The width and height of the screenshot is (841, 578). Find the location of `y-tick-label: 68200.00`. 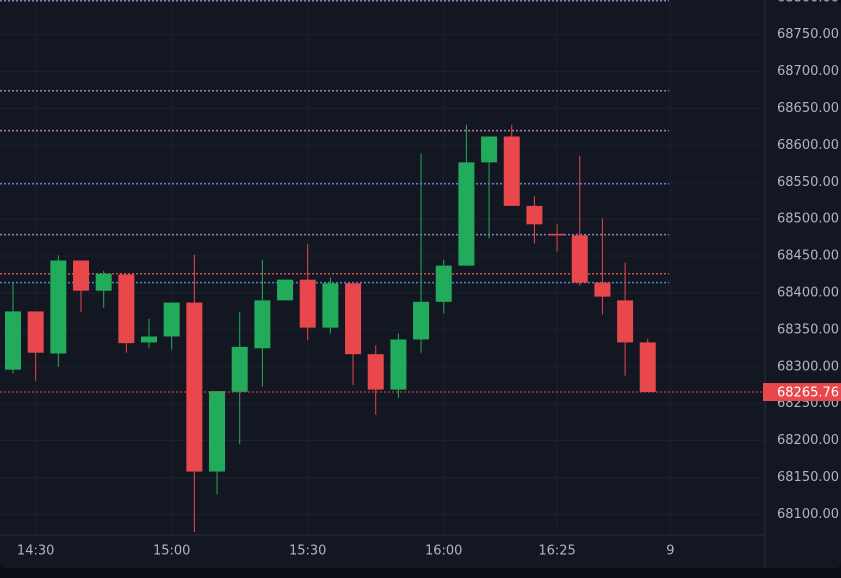

y-tick-label: 68200.00 is located at coordinates (808, 440).